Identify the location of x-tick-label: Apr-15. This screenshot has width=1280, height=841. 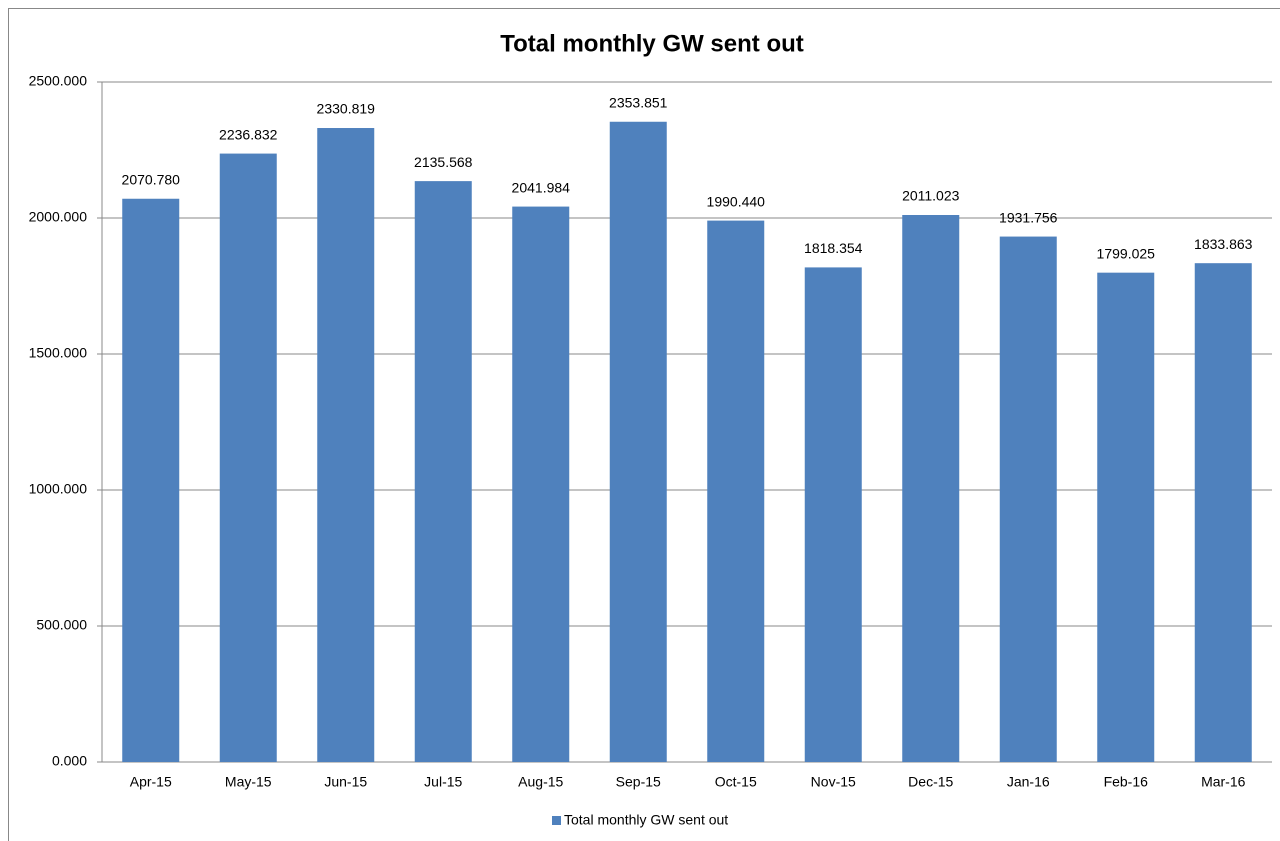
(151, 782).